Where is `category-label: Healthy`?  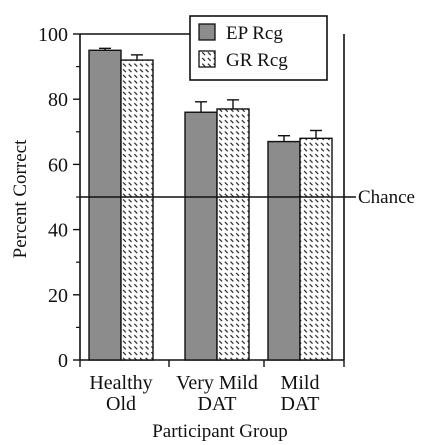 category-label: Healthy is located at coordinates (120, 383).